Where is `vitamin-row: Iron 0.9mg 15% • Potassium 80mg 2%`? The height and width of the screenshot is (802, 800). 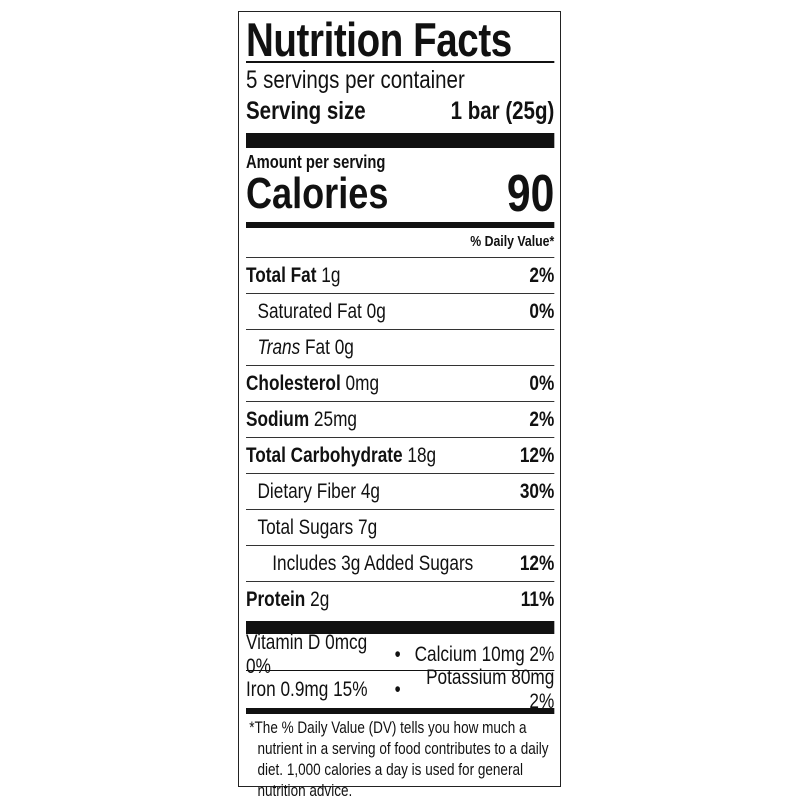 vitamin-row: Iron 0.9mg 15% • Potassium 80mg 2% is located at coordinates (400, 689).